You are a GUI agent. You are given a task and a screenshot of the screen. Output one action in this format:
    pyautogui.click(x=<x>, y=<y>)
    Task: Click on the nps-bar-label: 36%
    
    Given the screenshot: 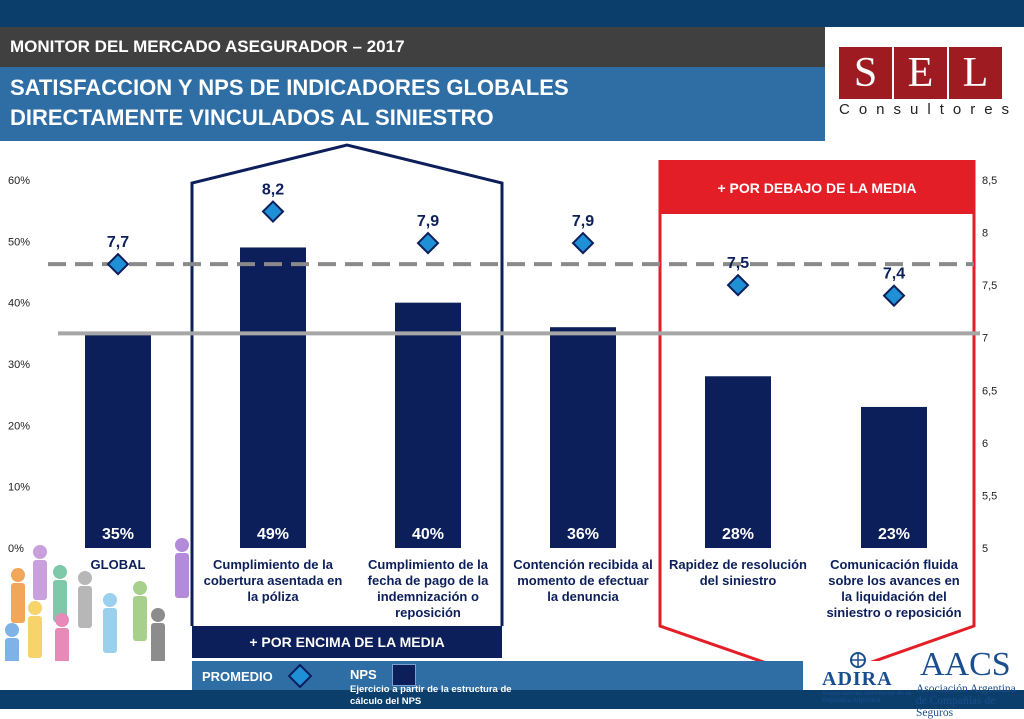 What is the action you would take?
    pyautogui.click(x=583, y=534)
    